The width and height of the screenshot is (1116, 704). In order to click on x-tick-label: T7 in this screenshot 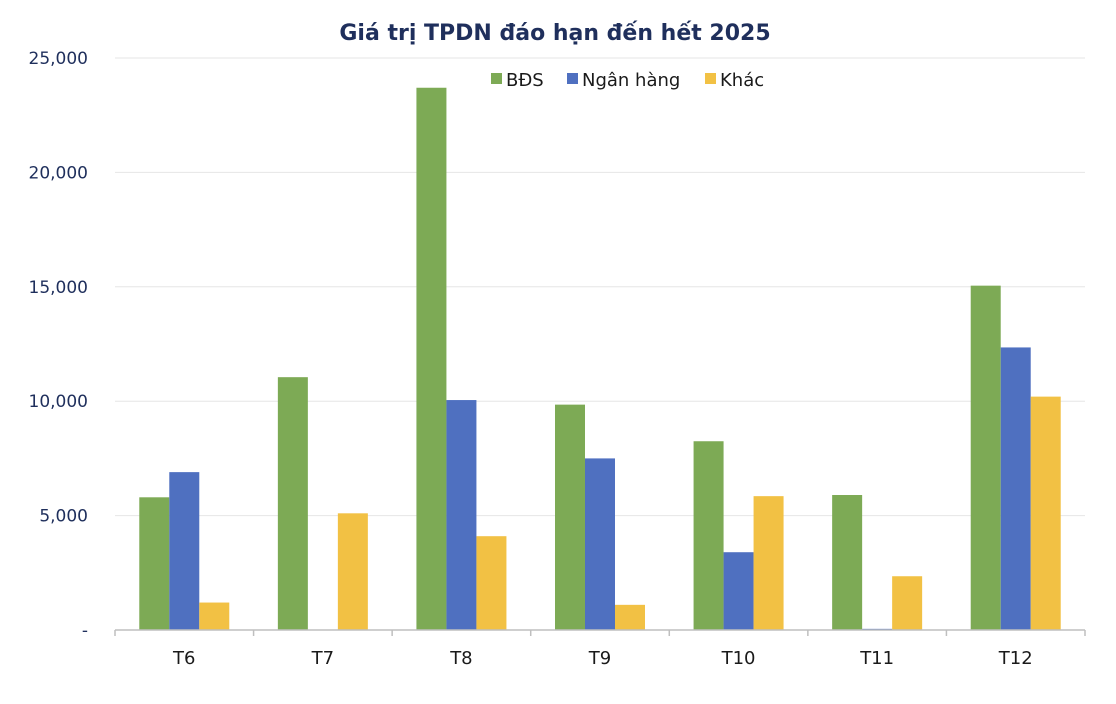, I will do `click(322, 658)`.